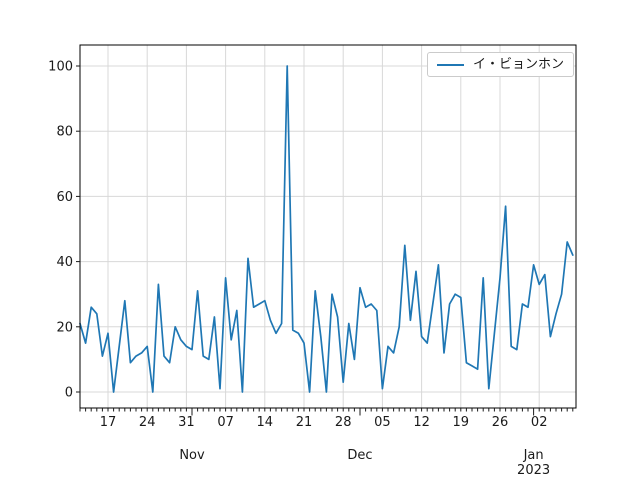  What do you see at coordinates (64, 132) in the screenshot?
I see `y-tick-label: 80` at bounding box center [64, 132].